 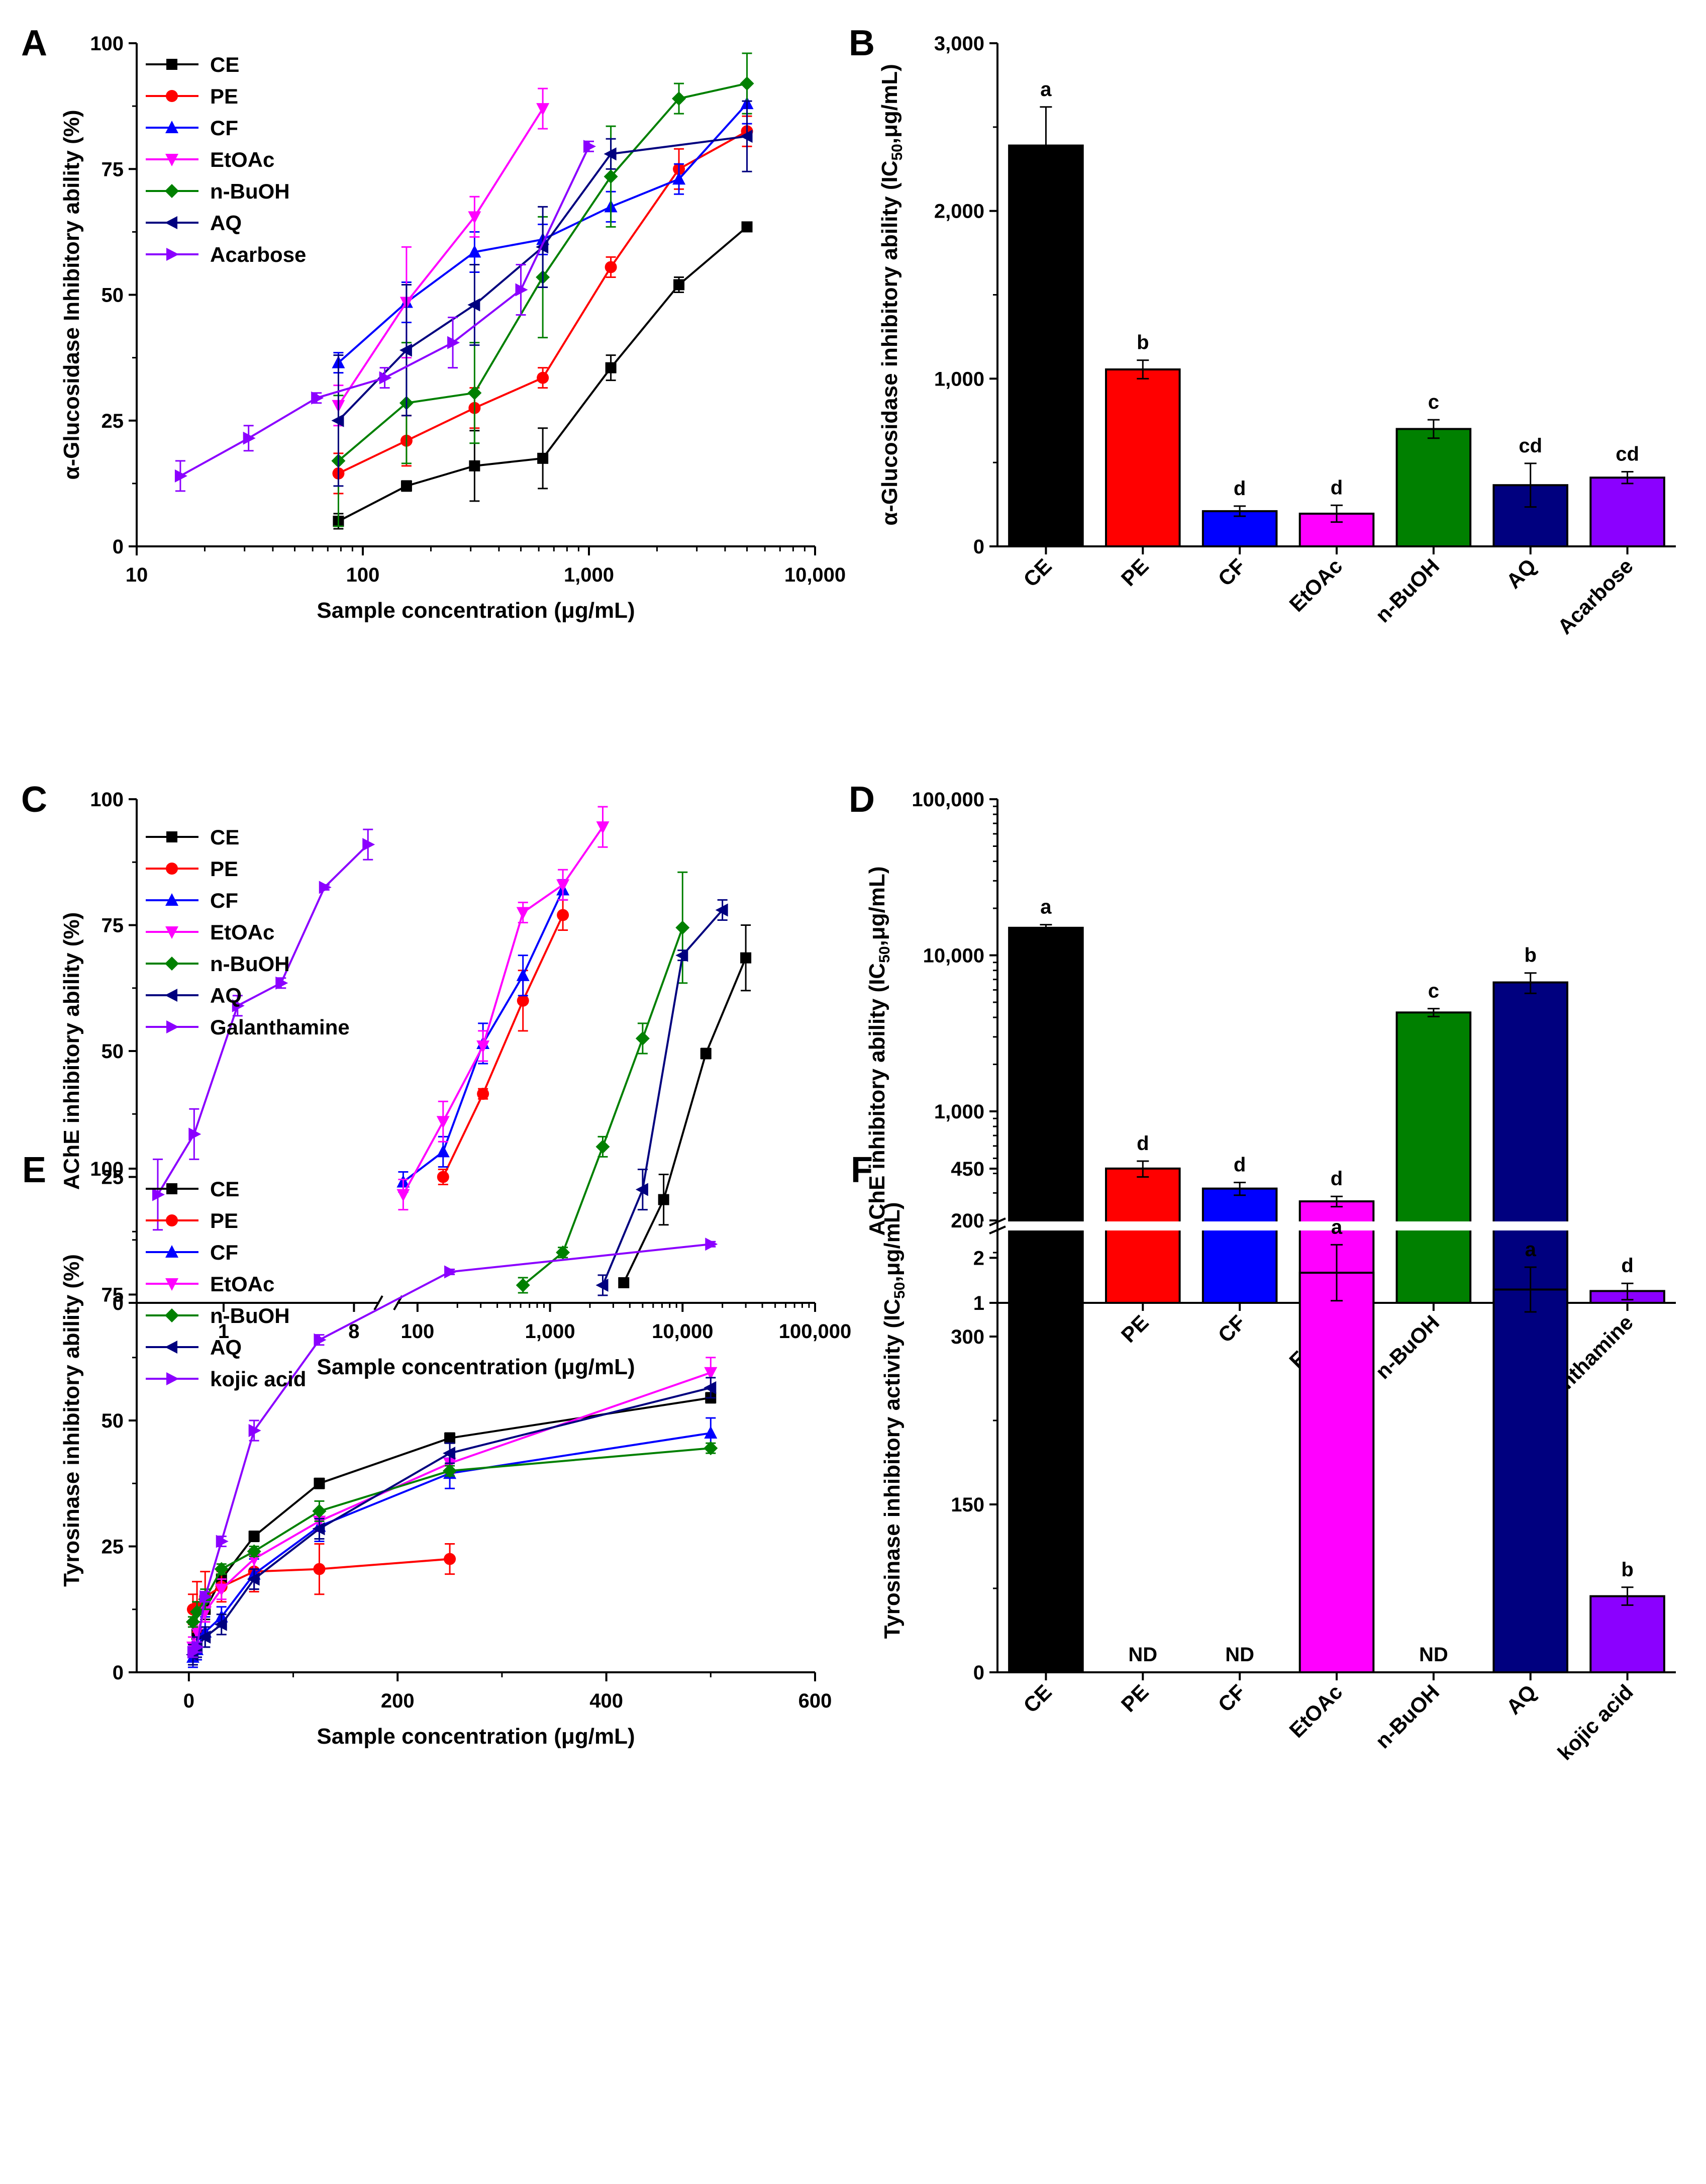 What do you see at coordinates (34, 43) in the screenshot?
I see `panel-label: A` at bounding box center [34, 43].